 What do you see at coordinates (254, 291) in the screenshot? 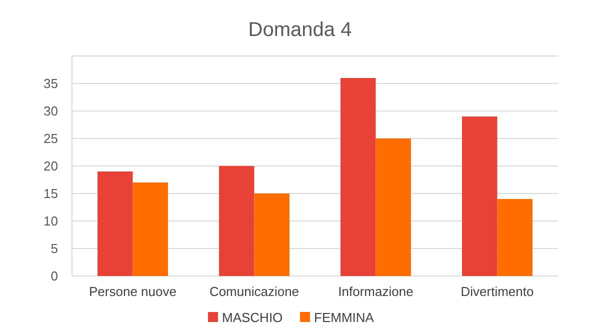
I see `x-tick-label: Comunicazione` at bounding box center [254, 291].